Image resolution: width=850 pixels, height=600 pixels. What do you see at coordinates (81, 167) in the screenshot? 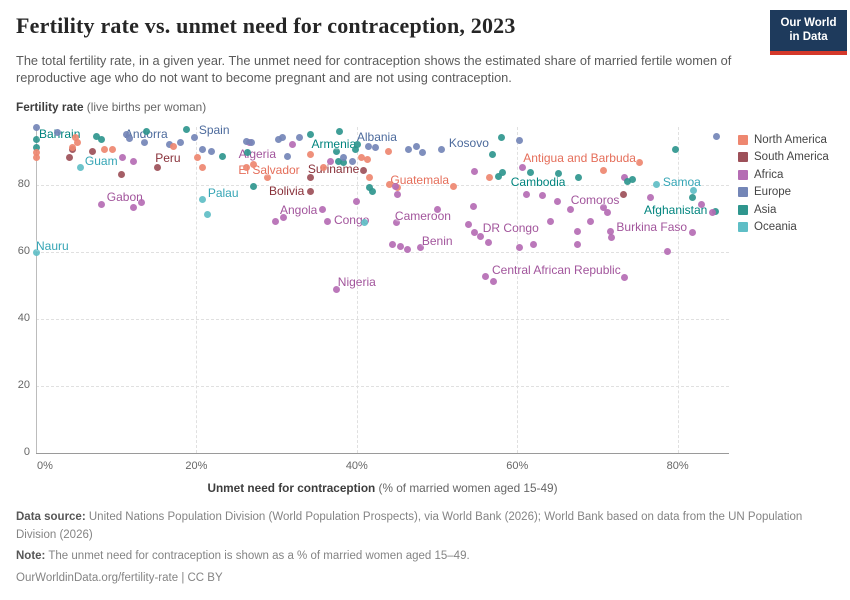
I see `data-point-guam` at bounding box center [81, 167].